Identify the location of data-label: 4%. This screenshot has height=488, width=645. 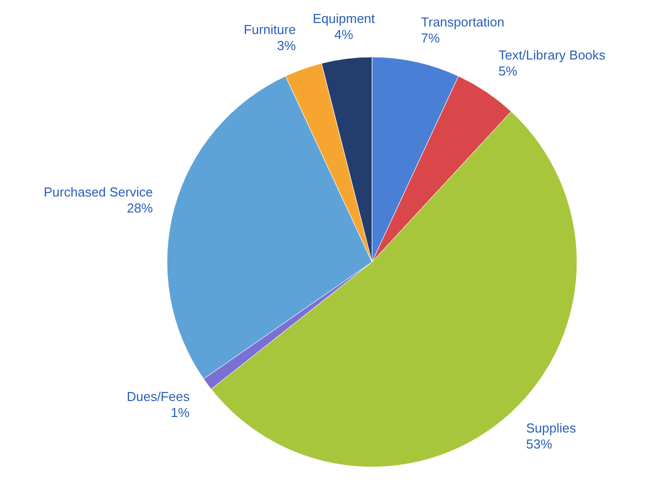
(344, 34).